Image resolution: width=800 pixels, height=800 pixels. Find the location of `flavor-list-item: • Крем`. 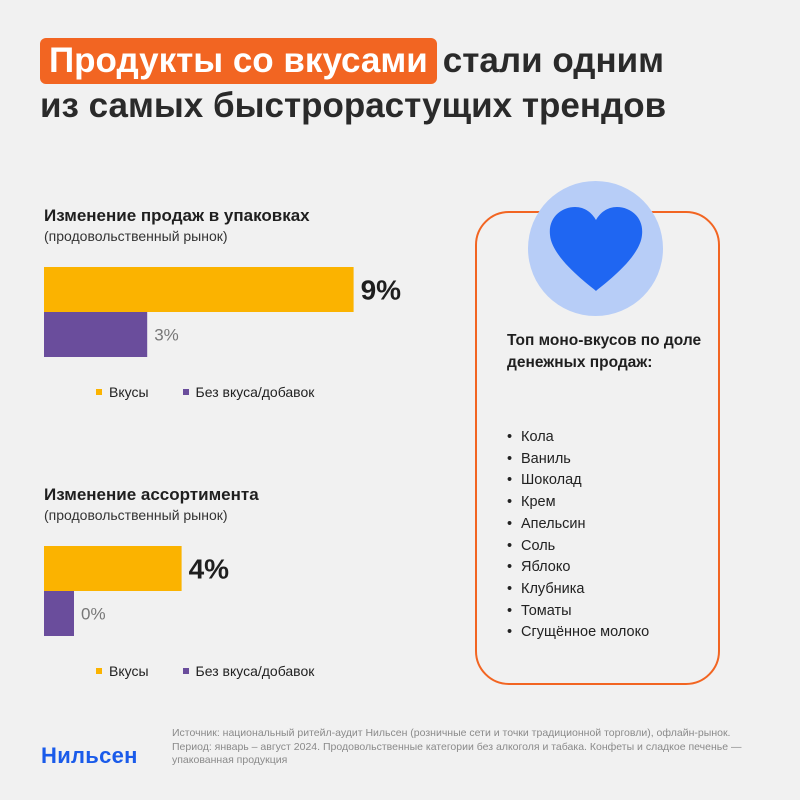

flavor-list-item: • Крем is located at coordinates (578, 503).